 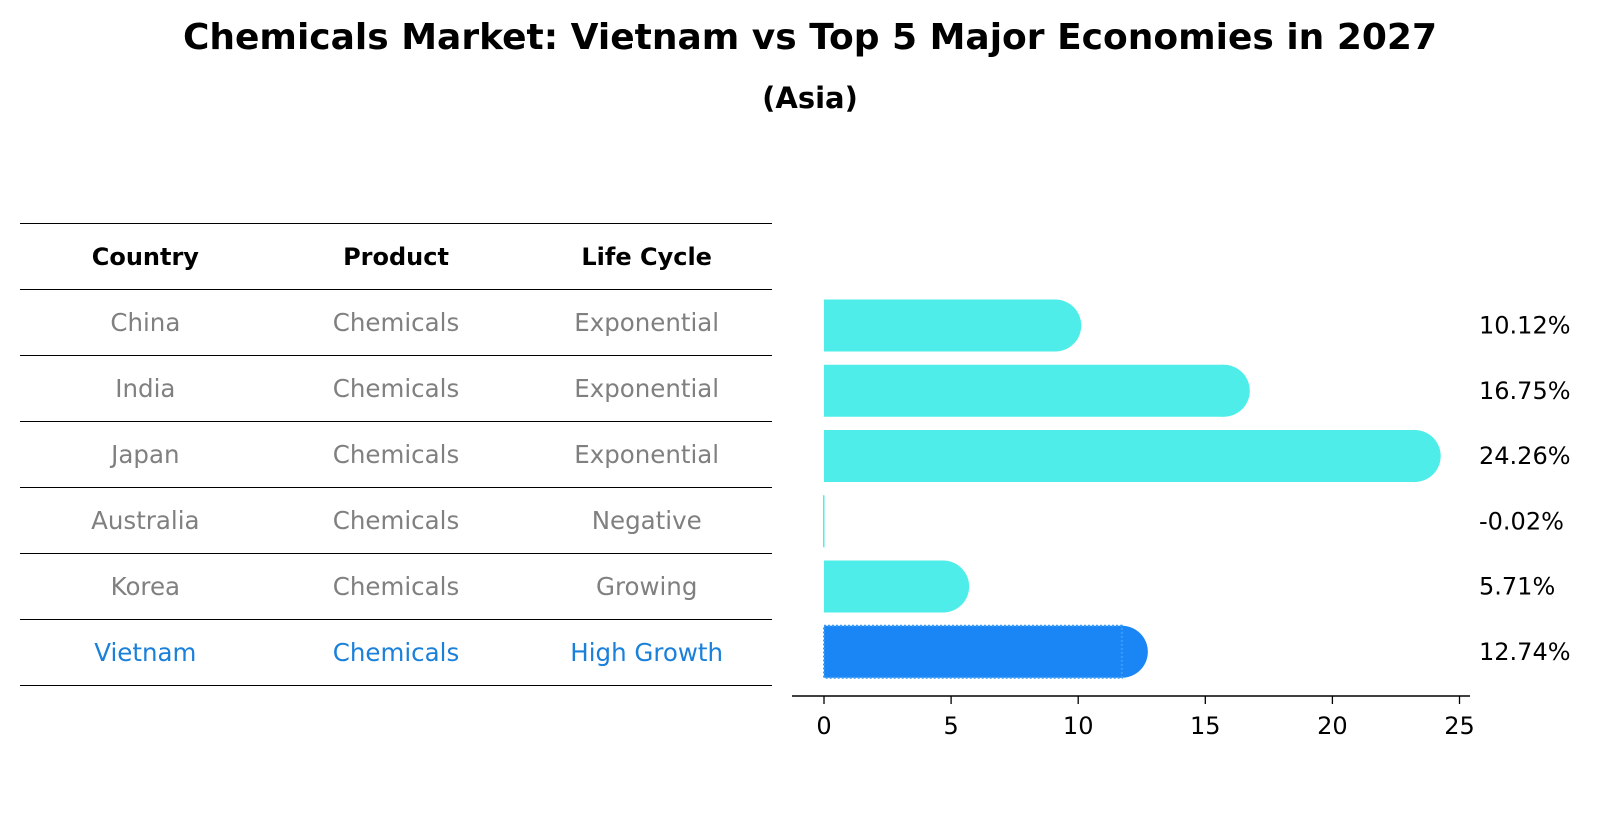 I want to click on country-cell: India, so click(x=145, y=388).